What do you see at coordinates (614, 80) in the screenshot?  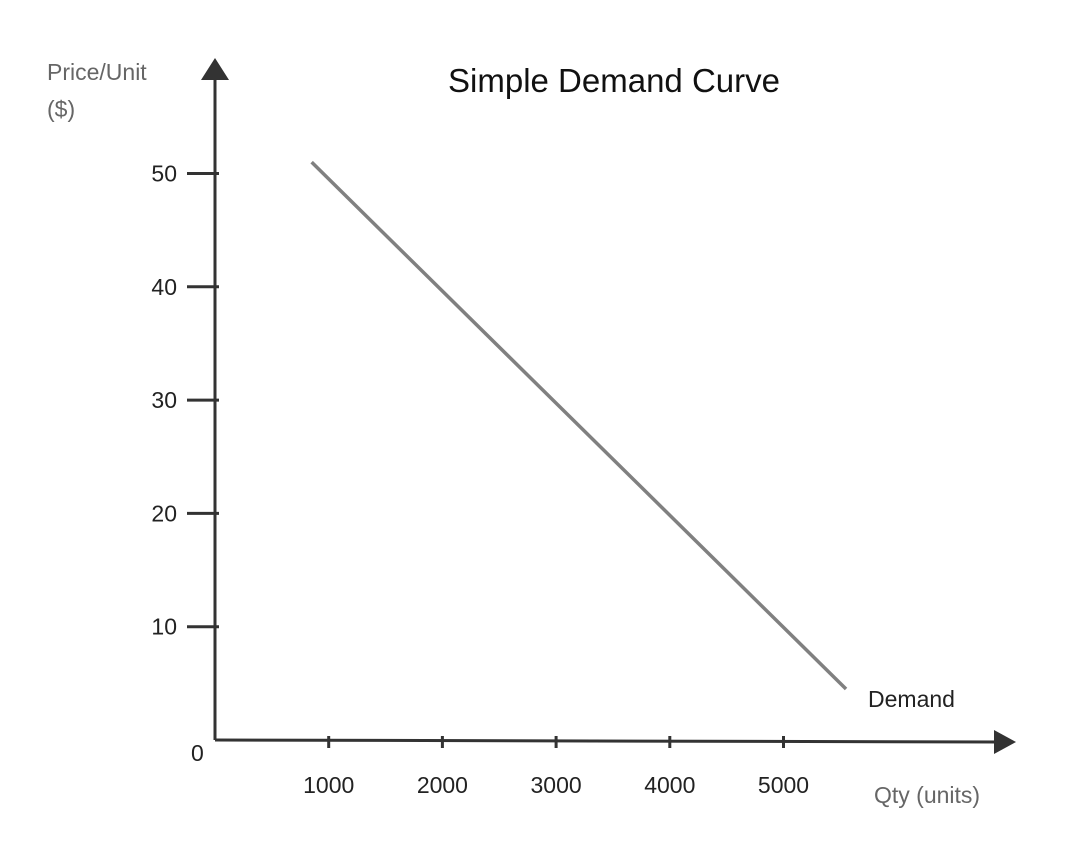 I see `chart-title: Simple Demand Curve` at bounding box center [614, 80].